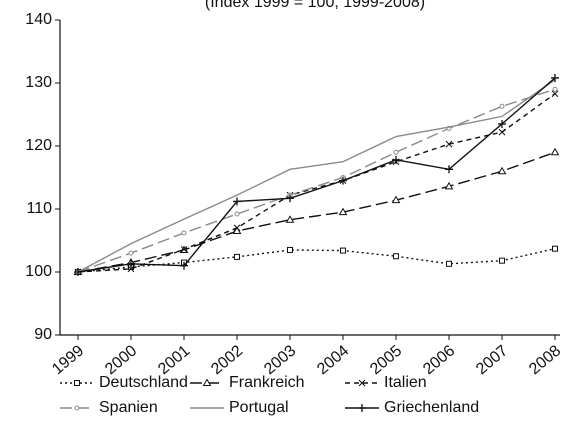 The width and height of the screenshot is (579, 448). Describe the element at coordinates (38, 19) in the screenshot. I see `y-tick-label: 140` at that location.